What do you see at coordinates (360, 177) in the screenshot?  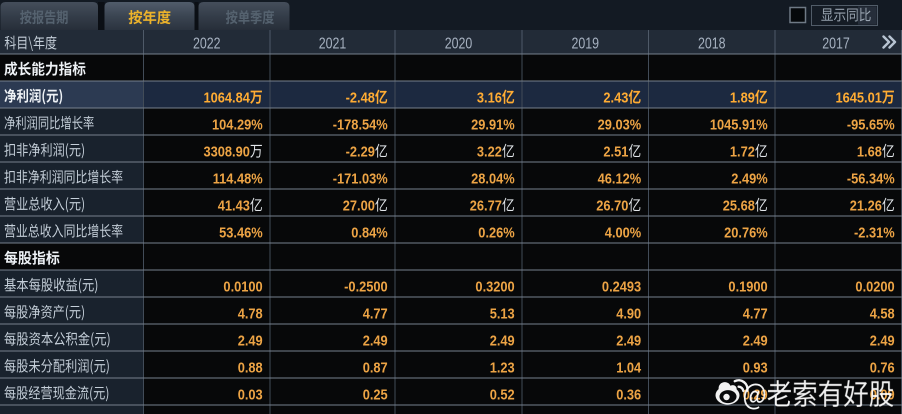 I see `svg-text: -171.03%` at bounding box center [360, 177].